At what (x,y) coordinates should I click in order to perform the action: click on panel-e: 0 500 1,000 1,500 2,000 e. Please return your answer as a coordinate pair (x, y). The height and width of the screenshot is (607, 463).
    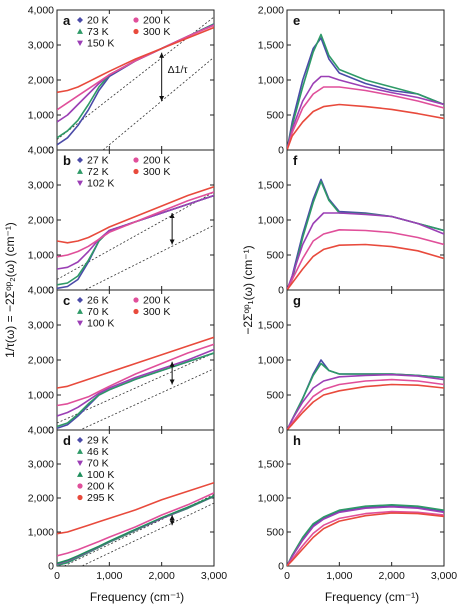
    Looking at the image, I should click on (351, 81).